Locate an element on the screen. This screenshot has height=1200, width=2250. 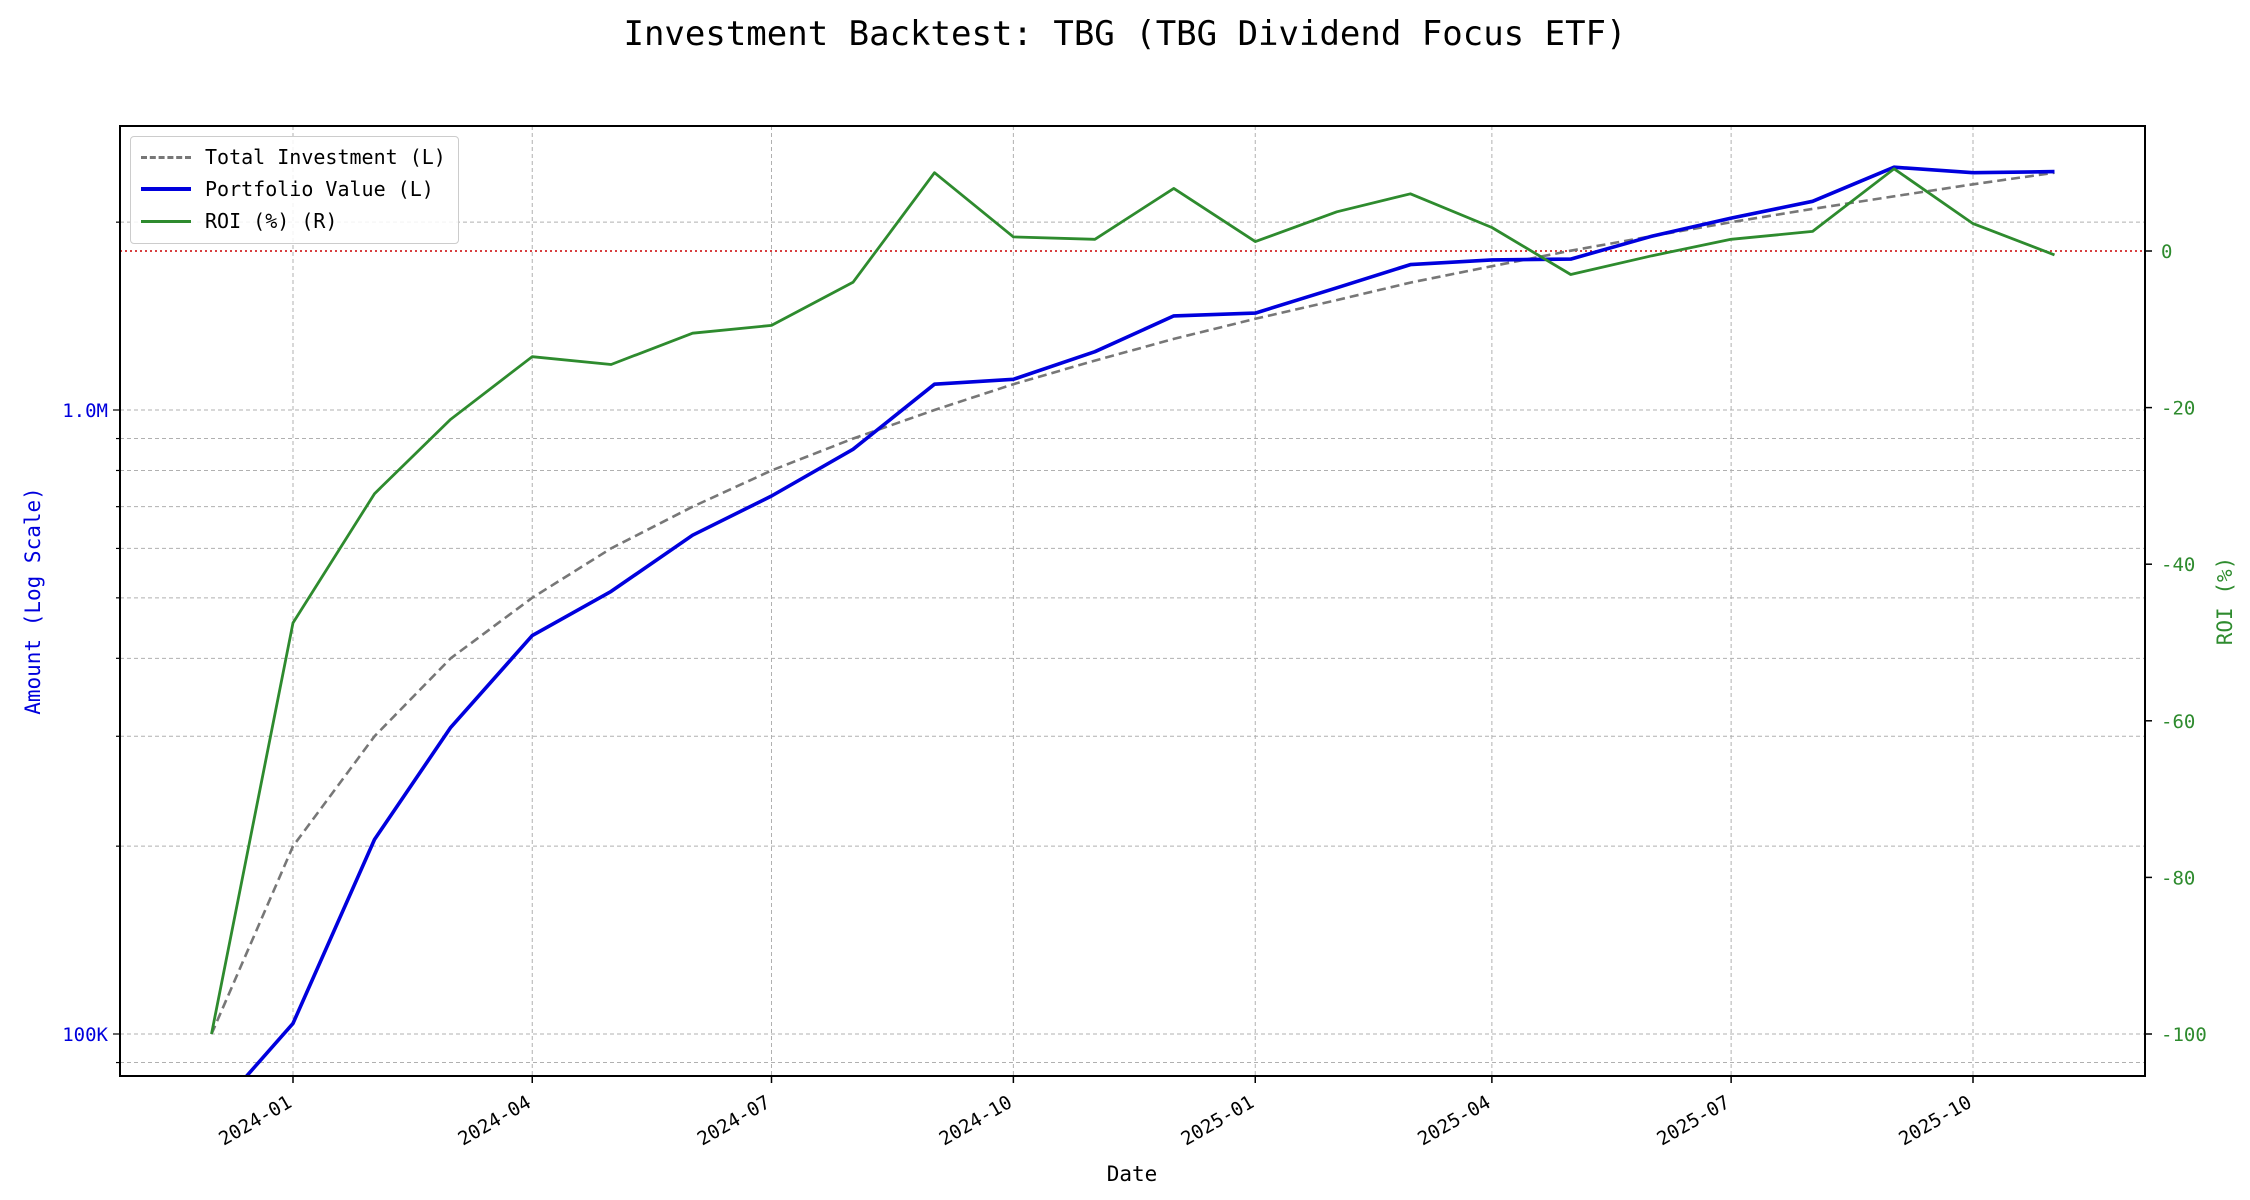
legend-item-roi: ROI (%) (R) is located at coordinates (293, 221).